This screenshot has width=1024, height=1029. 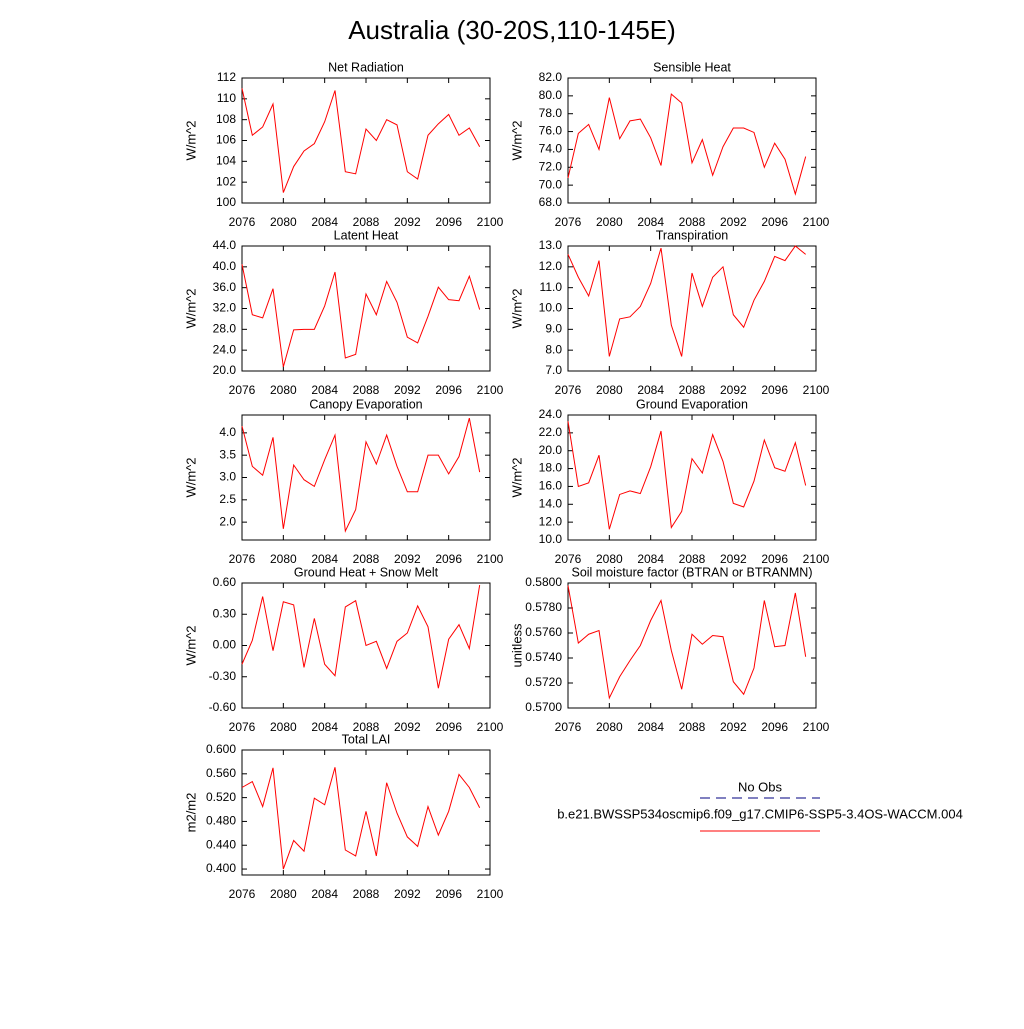 What do you see at coordinates (551, 245) in the screenshot?
I see `y-tick-label: 13.0` at bounding box center [551, 245].